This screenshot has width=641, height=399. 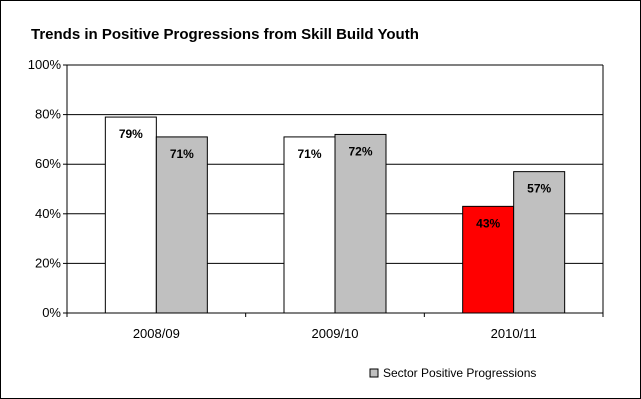 What do you see at coordinates (48, 163) in the screenshot?
I see `y-tick-label: 60%` at bounding box center [48, 163].